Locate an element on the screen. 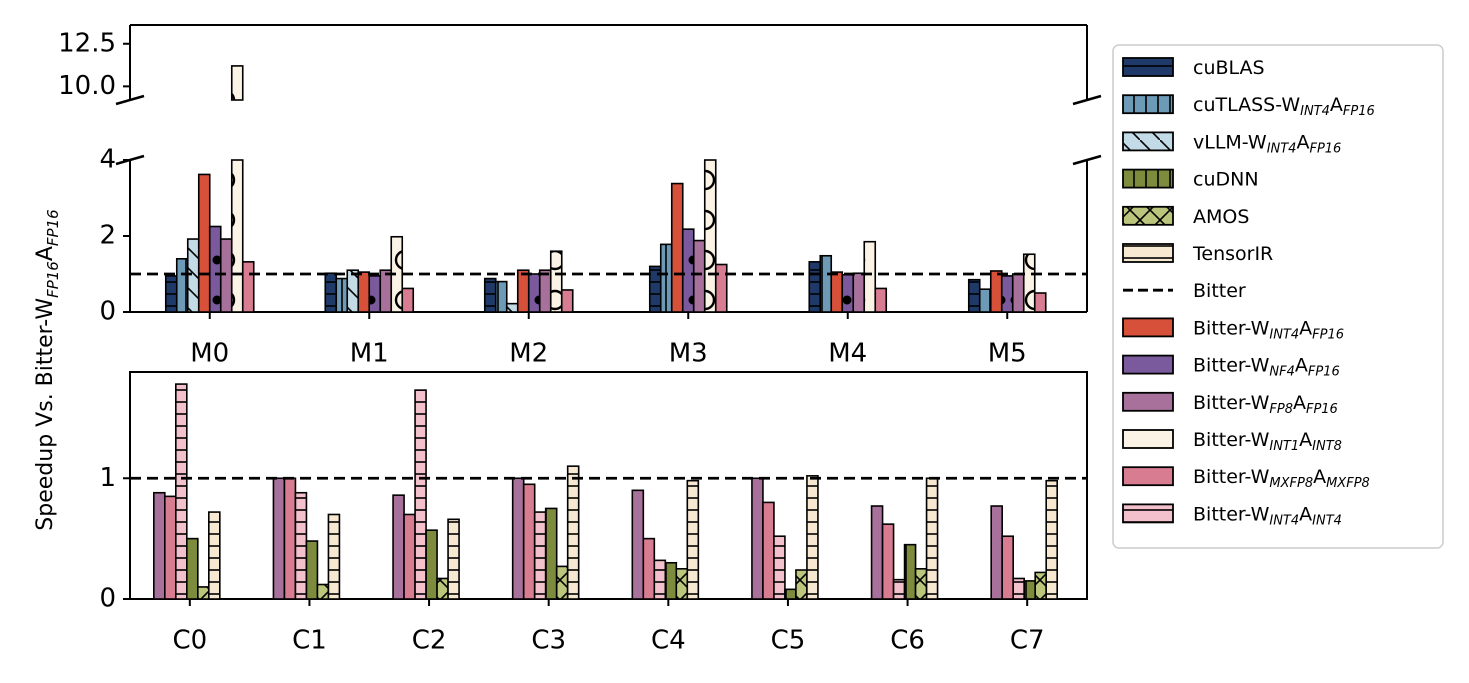 The width and height of the screenshot is (1469, 683). bar-M4-s9 is located at coordinates (859, 292).